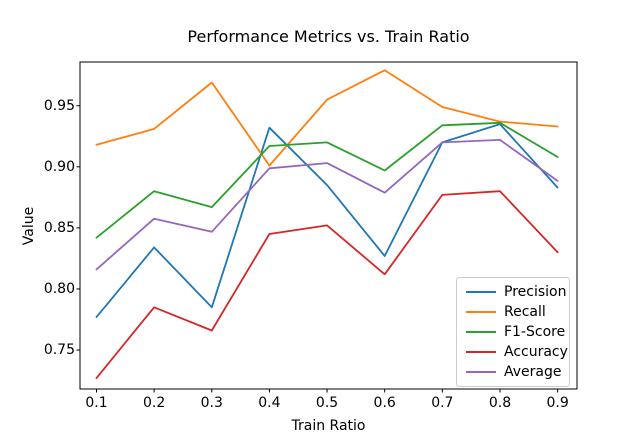 The image size is (640, 443). What do you see at coordinates (535, 292) in the screenshot?
I see `legend-label: Precision` at bounding box center [535, 292].